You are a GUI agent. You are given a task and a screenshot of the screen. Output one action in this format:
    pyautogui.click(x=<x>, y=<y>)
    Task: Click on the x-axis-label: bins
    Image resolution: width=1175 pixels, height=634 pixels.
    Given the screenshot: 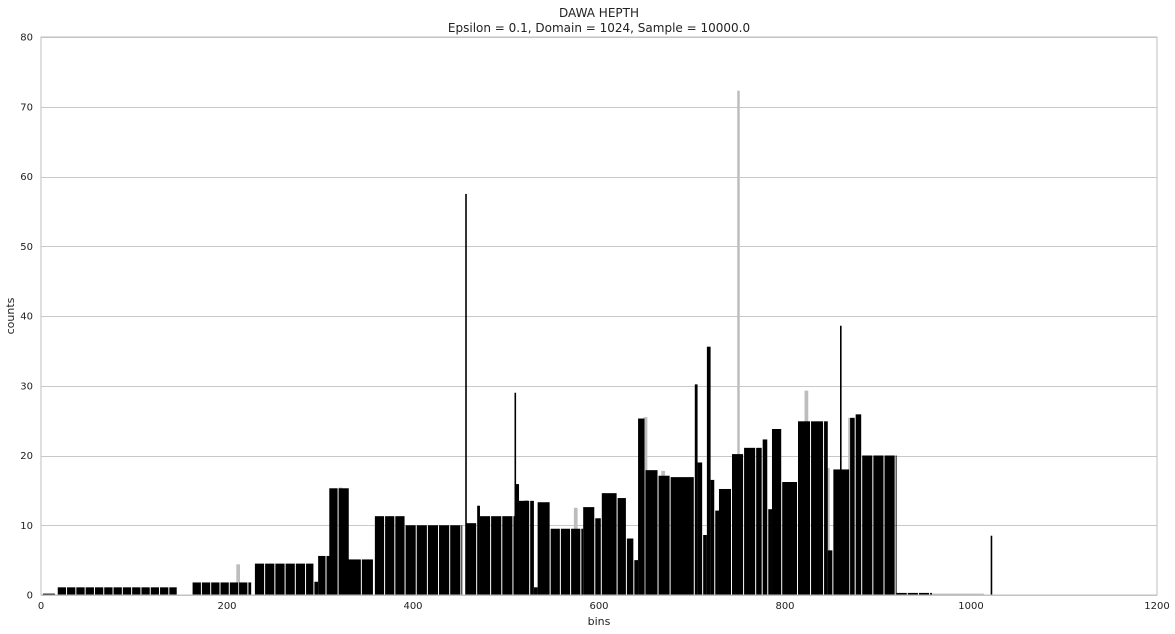 What is the action you would take?
    pyautogui.click(x=599, y=621)
    